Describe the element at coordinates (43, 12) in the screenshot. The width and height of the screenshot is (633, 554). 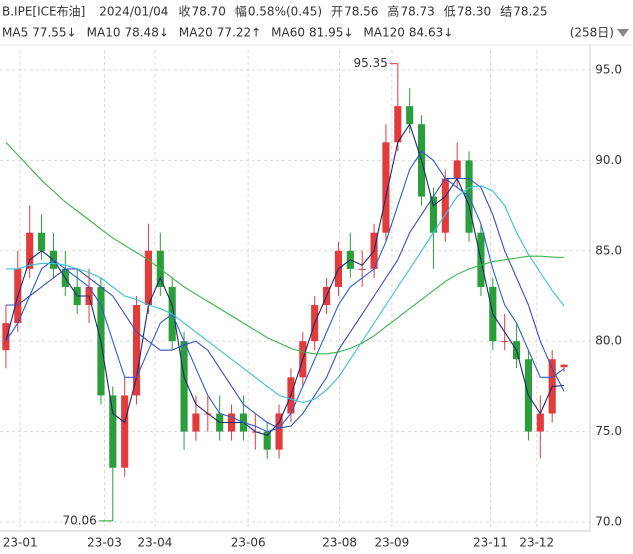
I see `symbol: B.IPE[ICE布油]` at that location.